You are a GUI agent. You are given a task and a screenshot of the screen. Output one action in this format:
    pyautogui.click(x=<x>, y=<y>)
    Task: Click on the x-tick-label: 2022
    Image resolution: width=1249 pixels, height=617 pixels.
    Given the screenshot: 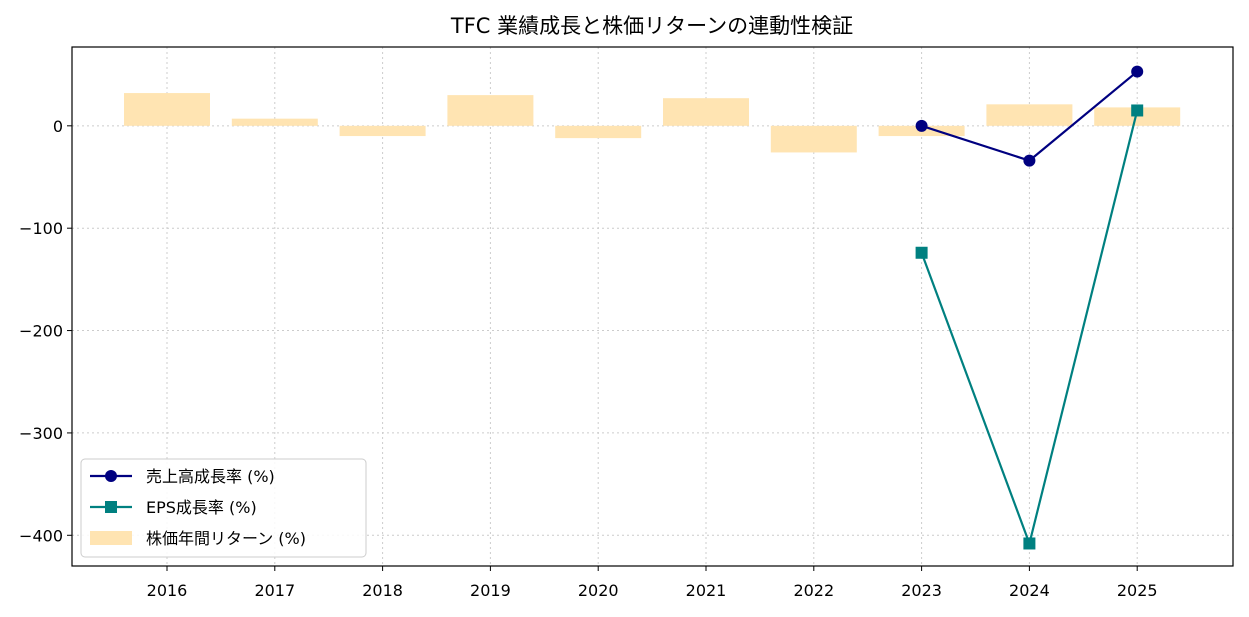 What is the action you would take?
    pyautogui.click(x=813, y=590)
    